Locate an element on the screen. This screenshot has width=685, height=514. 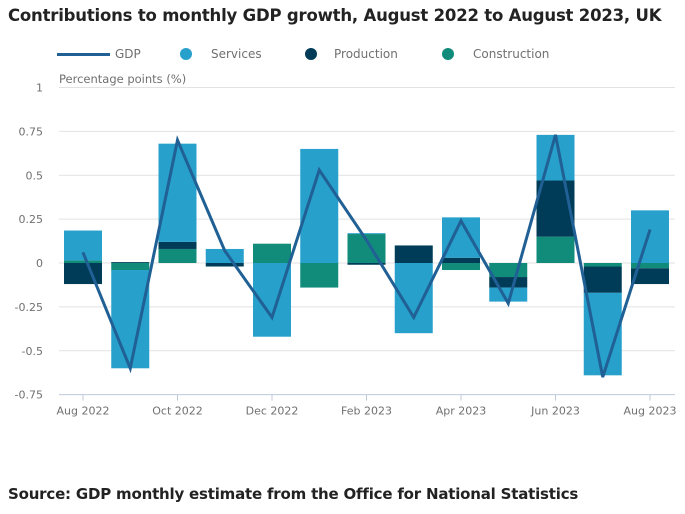
x-tick-label: Oct 2022 is located at coordinates (177, 411).